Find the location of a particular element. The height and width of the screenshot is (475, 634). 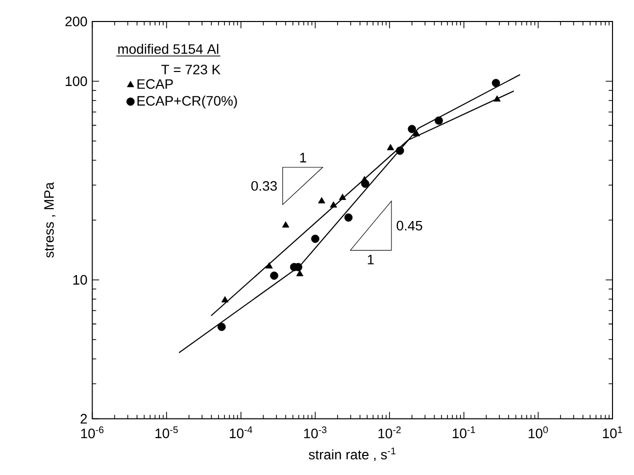

annotation: T = 723 K is located at coordinates (191, 69).